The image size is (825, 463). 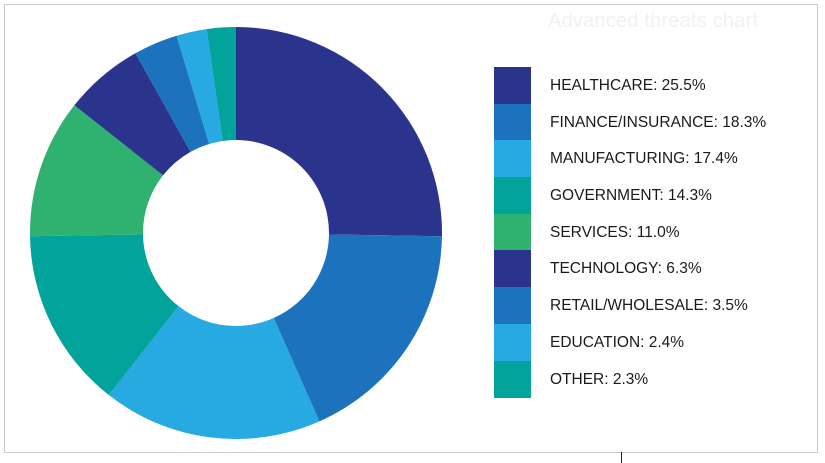 I want to click on legend-label: TECHNOLOGY: 6.3%, so click(x=626, y=269).